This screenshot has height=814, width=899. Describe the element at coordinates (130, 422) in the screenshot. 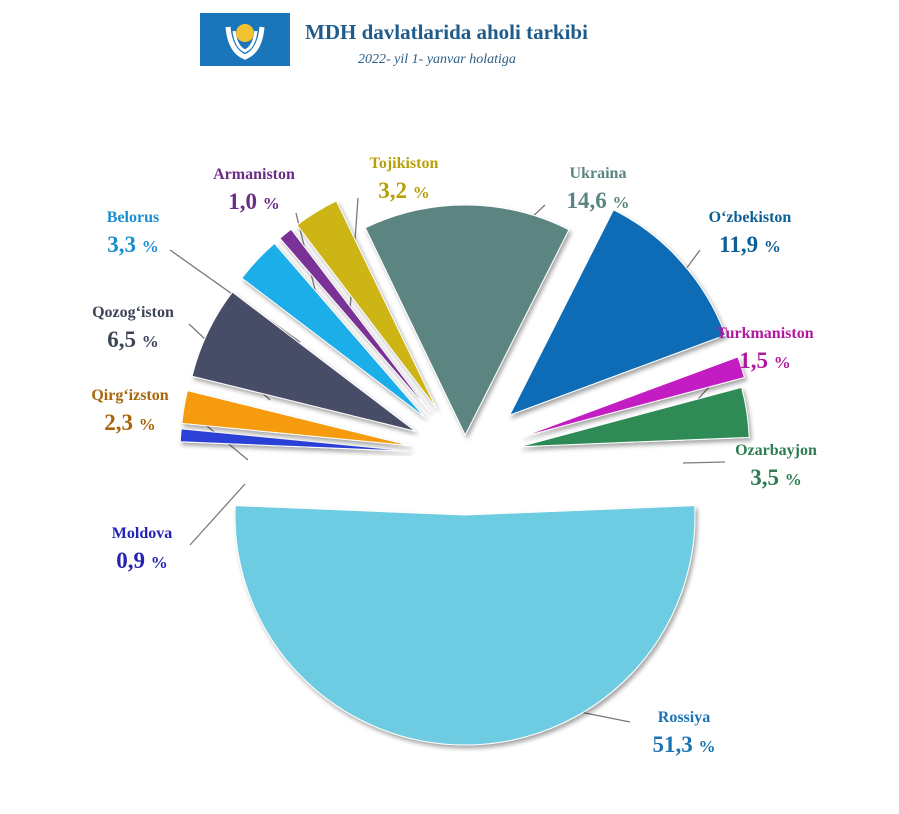

I see `slice-label-value: 2,3 %` at that location.